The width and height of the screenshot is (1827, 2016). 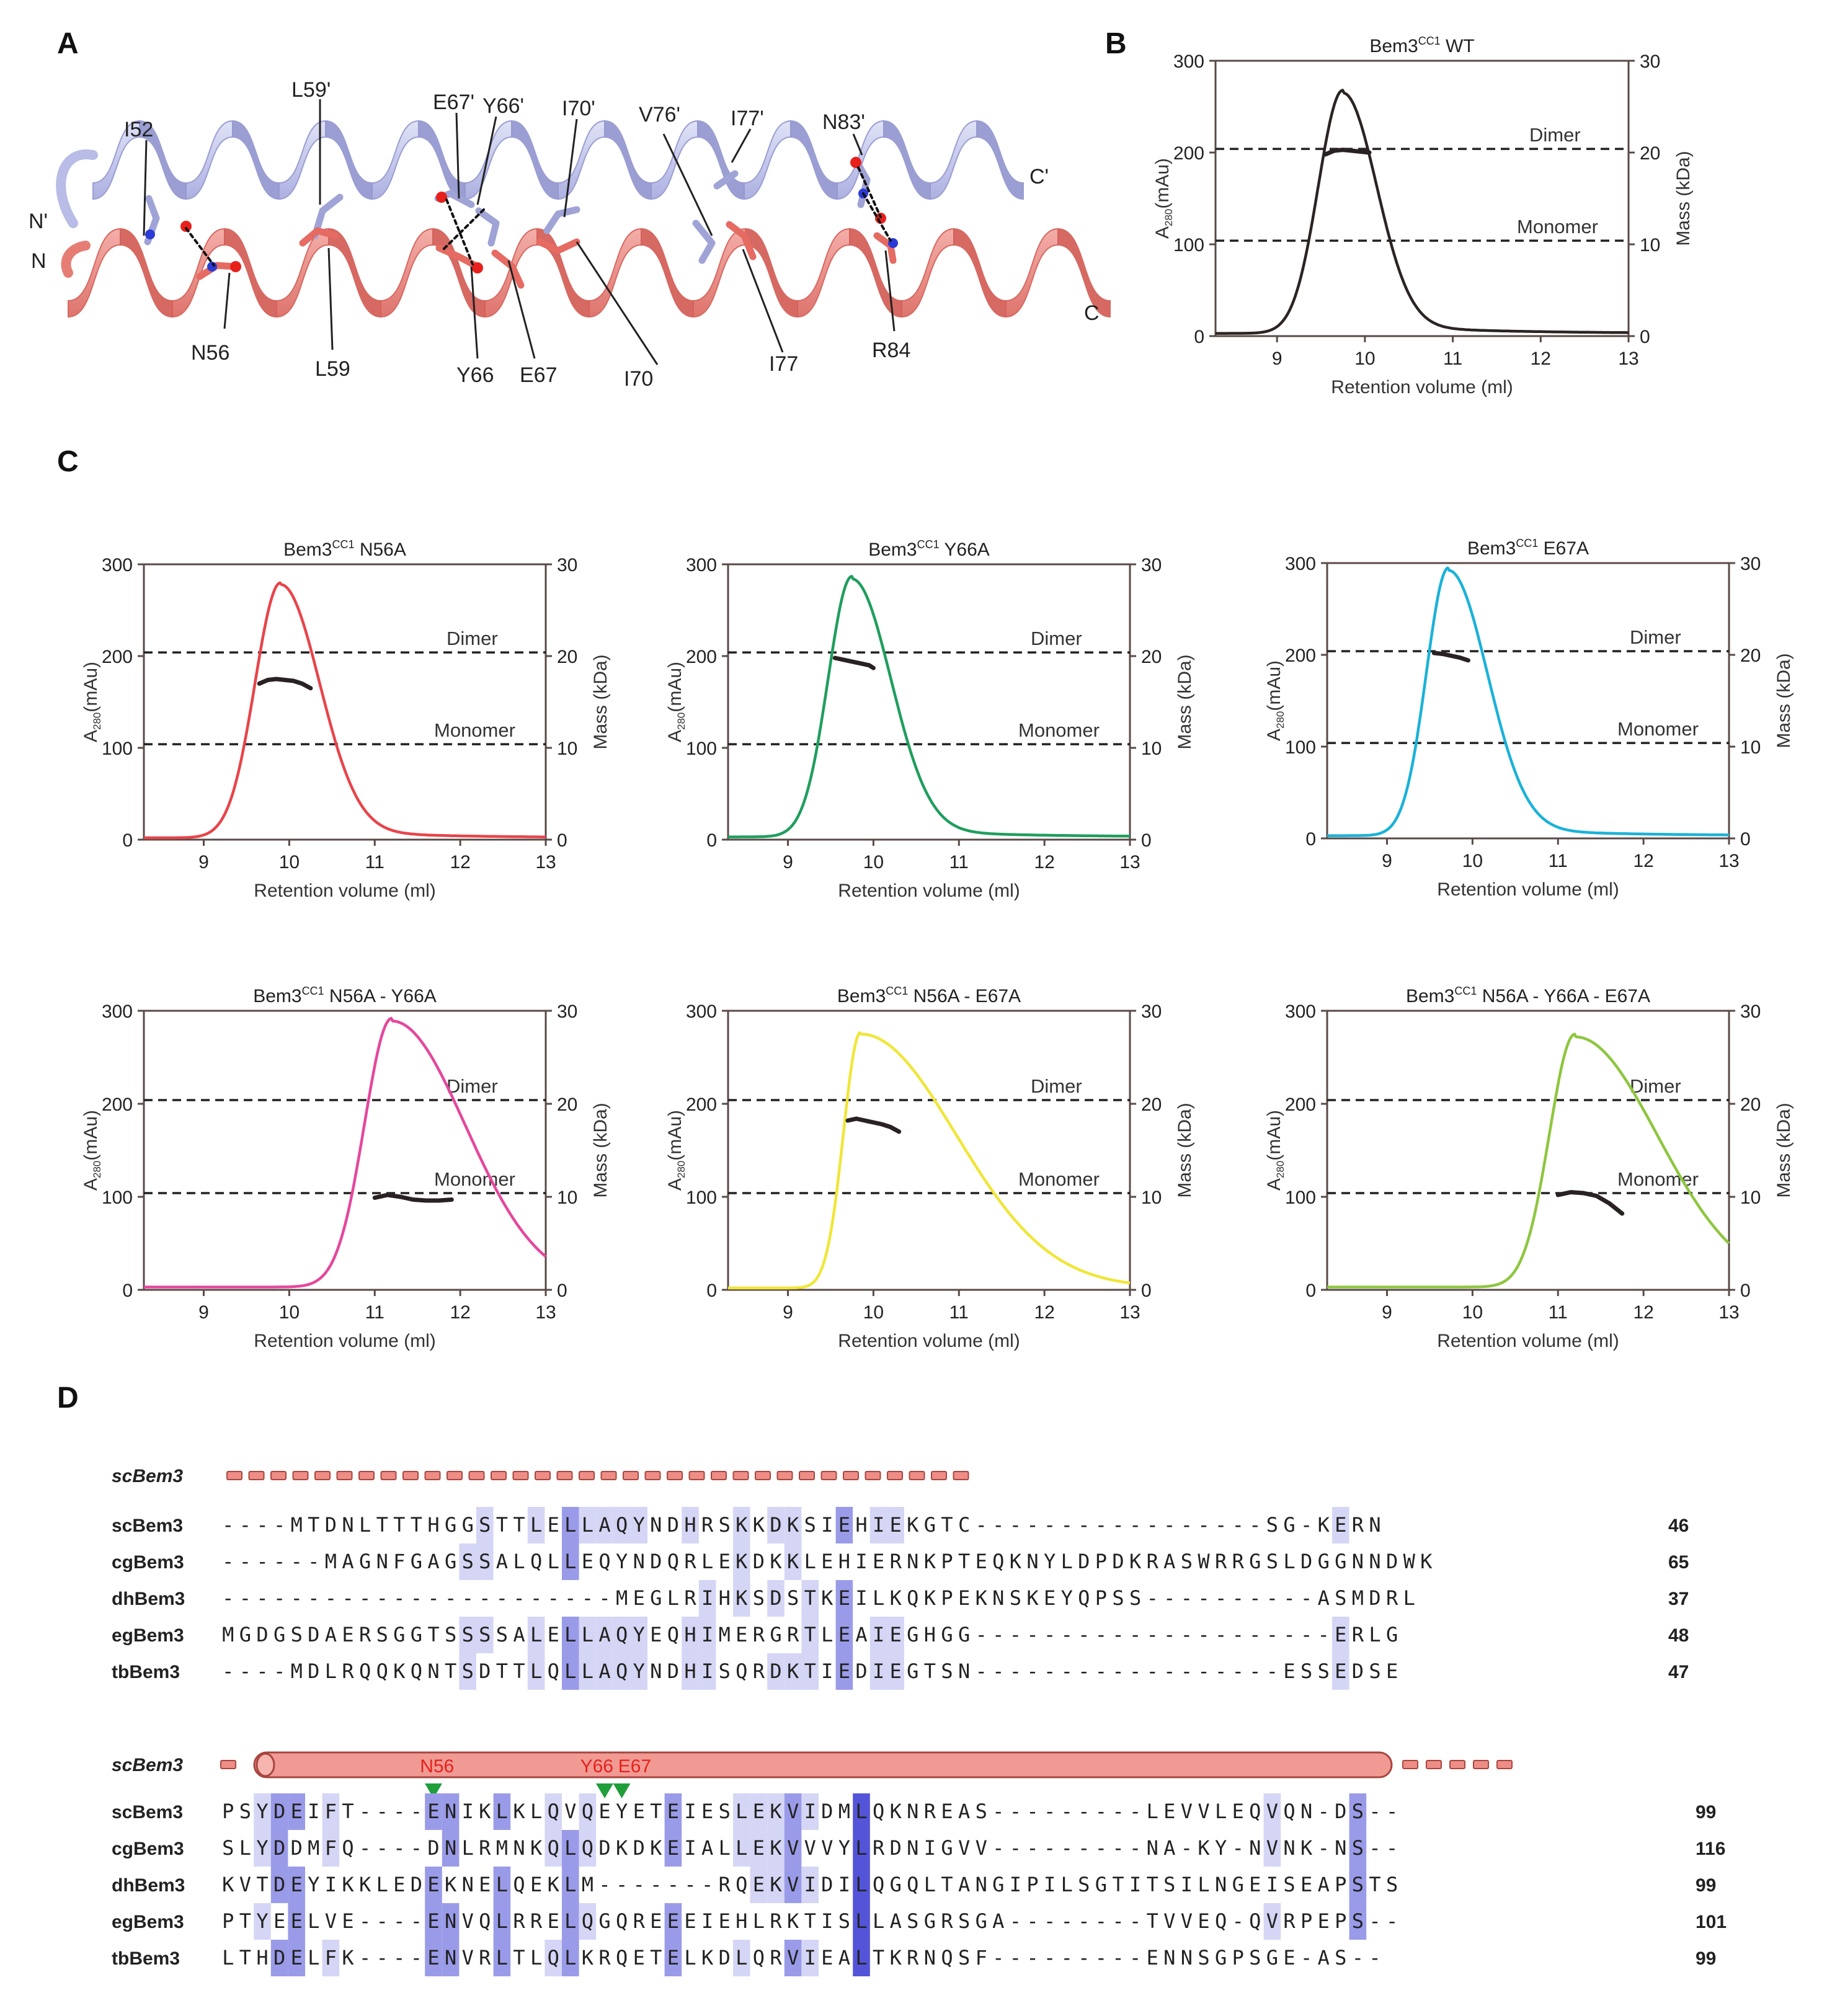 I want to click on mutation-label-n56: N56, so click(x=437, y=1766).